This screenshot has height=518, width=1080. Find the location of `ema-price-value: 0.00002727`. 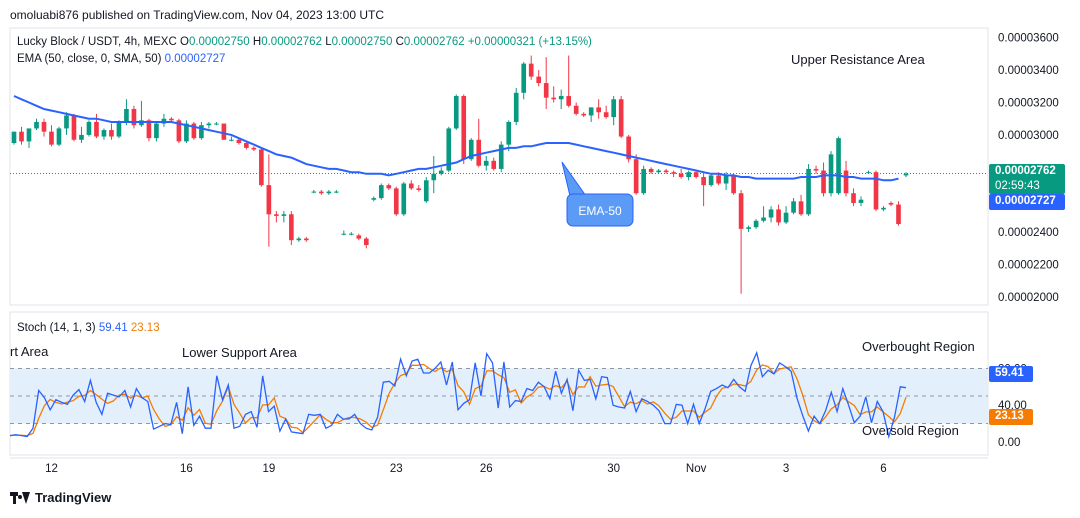

ema-price-value: 0.00002727 is located at coordinates (1025, 201).